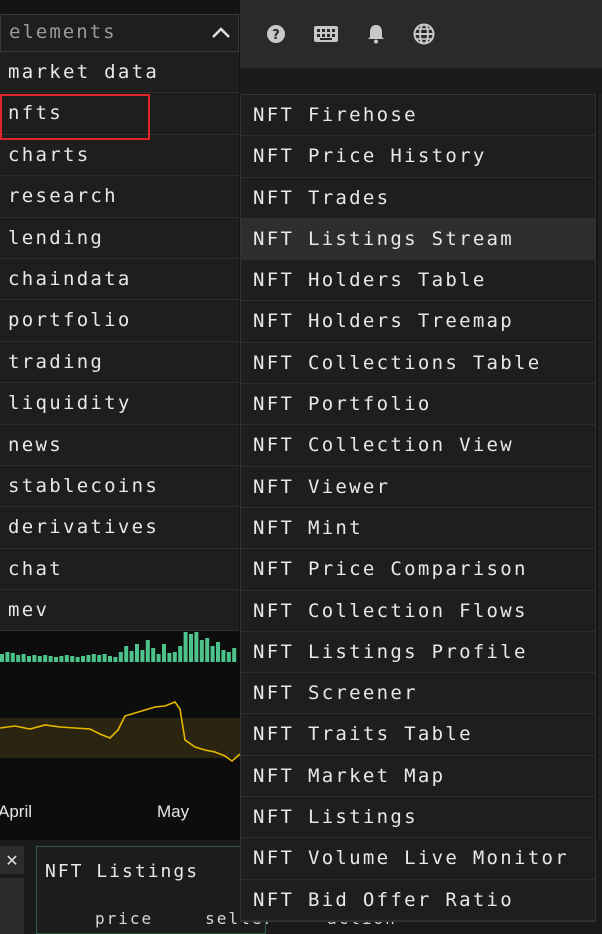 This screenshot has height=934, width=602. What do you see at coordinates (120, 697) in the screenshot?
I see `price-chart-svg` at bounding box center [120, 697].